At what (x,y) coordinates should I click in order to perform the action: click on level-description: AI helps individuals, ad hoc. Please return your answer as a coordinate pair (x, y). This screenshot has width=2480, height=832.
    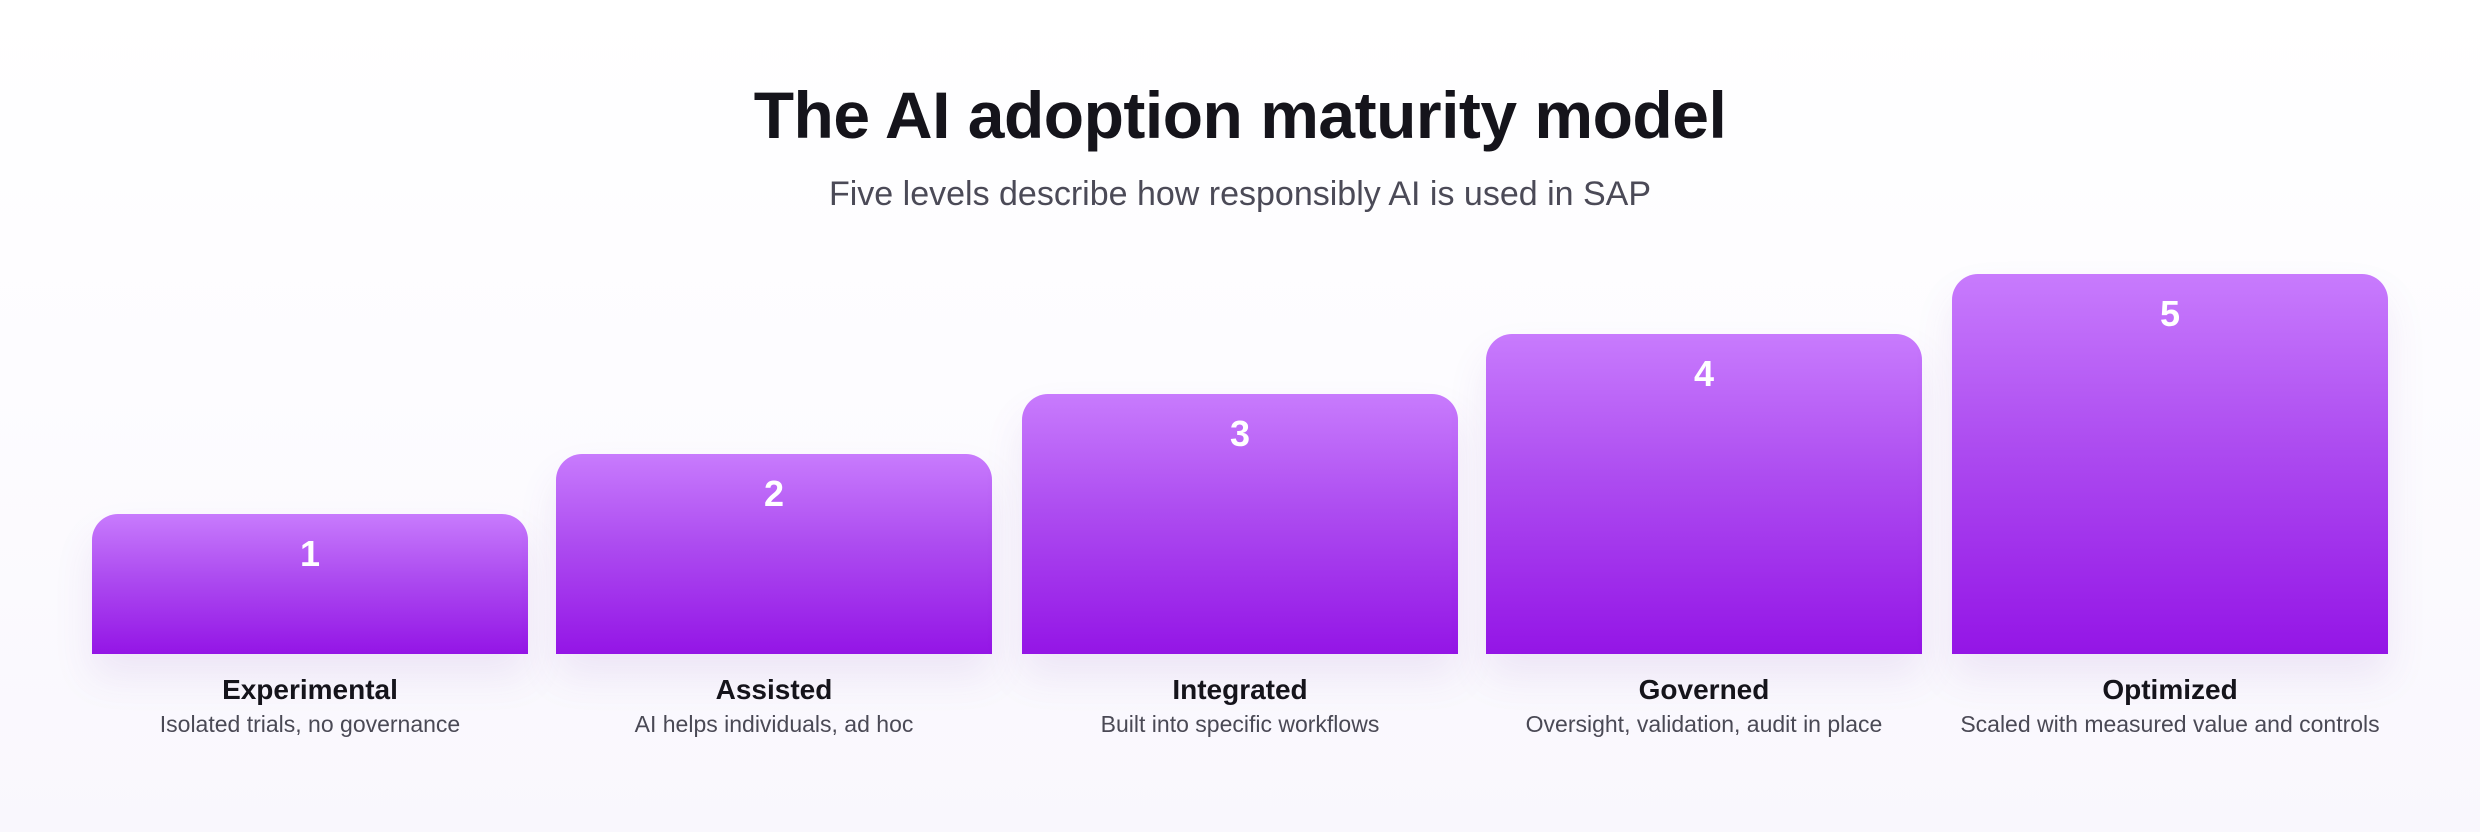
    Looking at the image, I should click on (774, 724).